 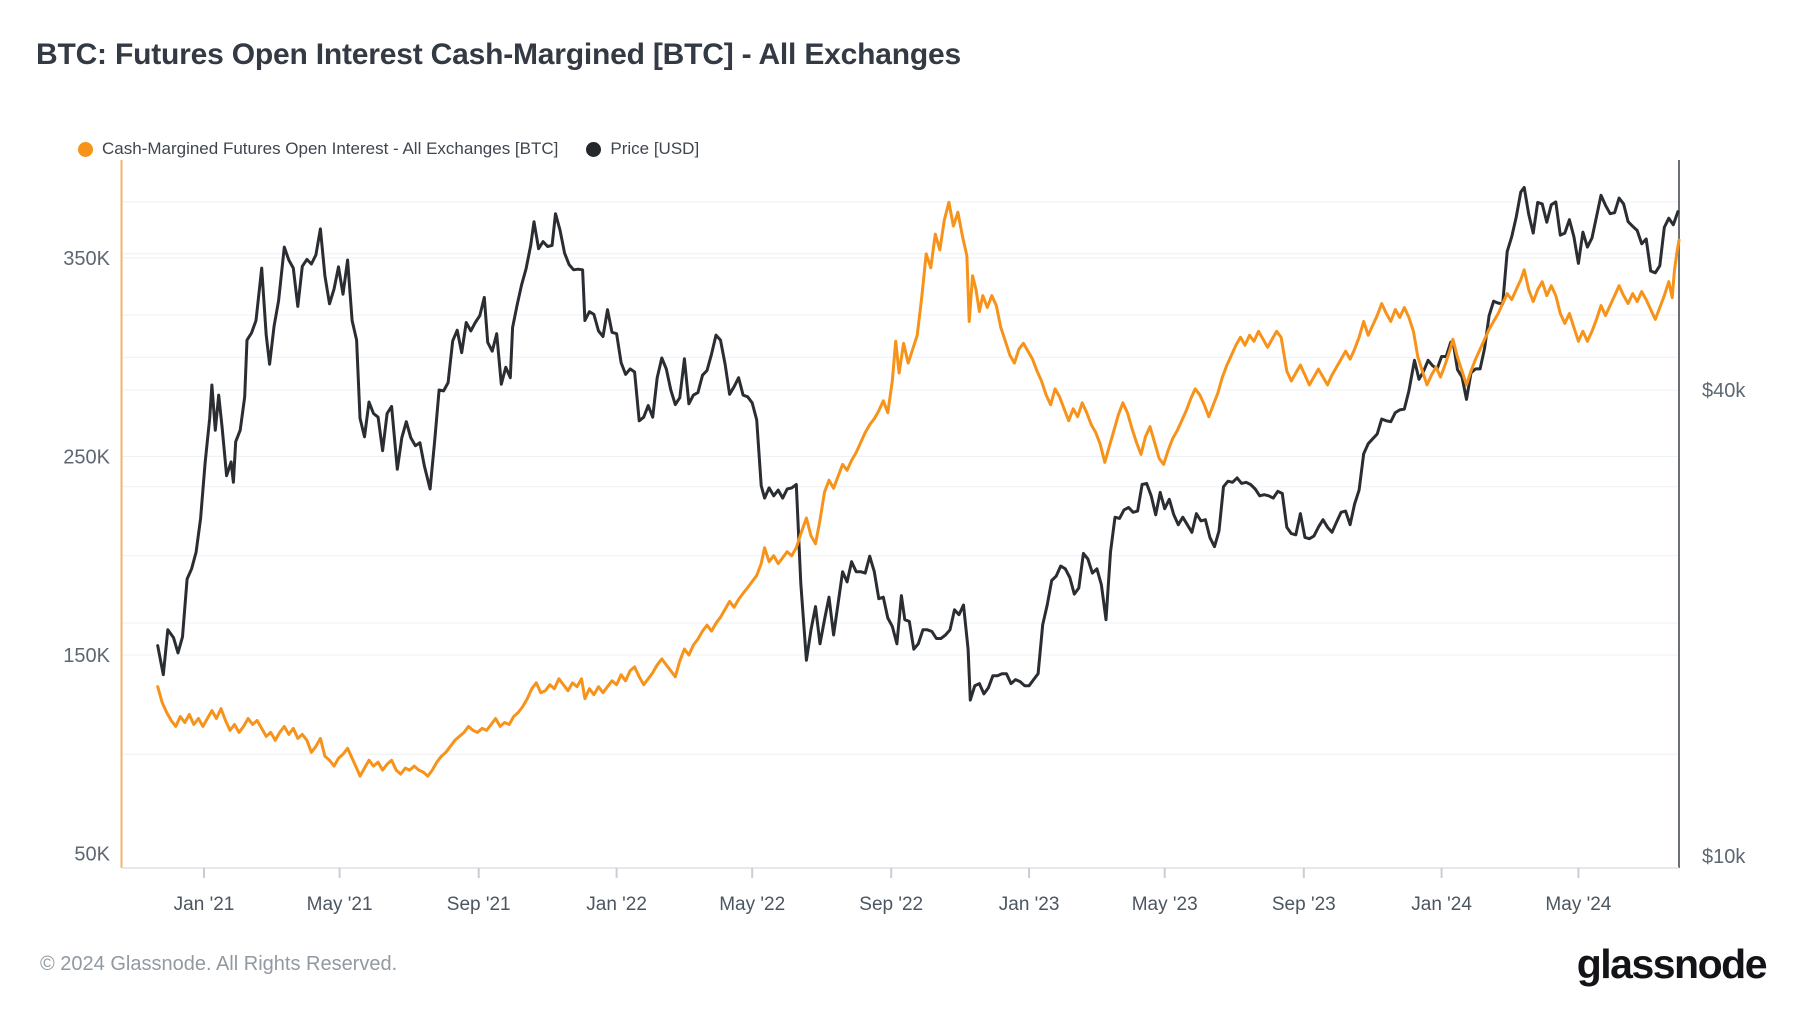 What do you see at coordinates (1165, 904) in the screenshot?
I see `x-tick-label: May '23` at bounding box center [1165, 904].